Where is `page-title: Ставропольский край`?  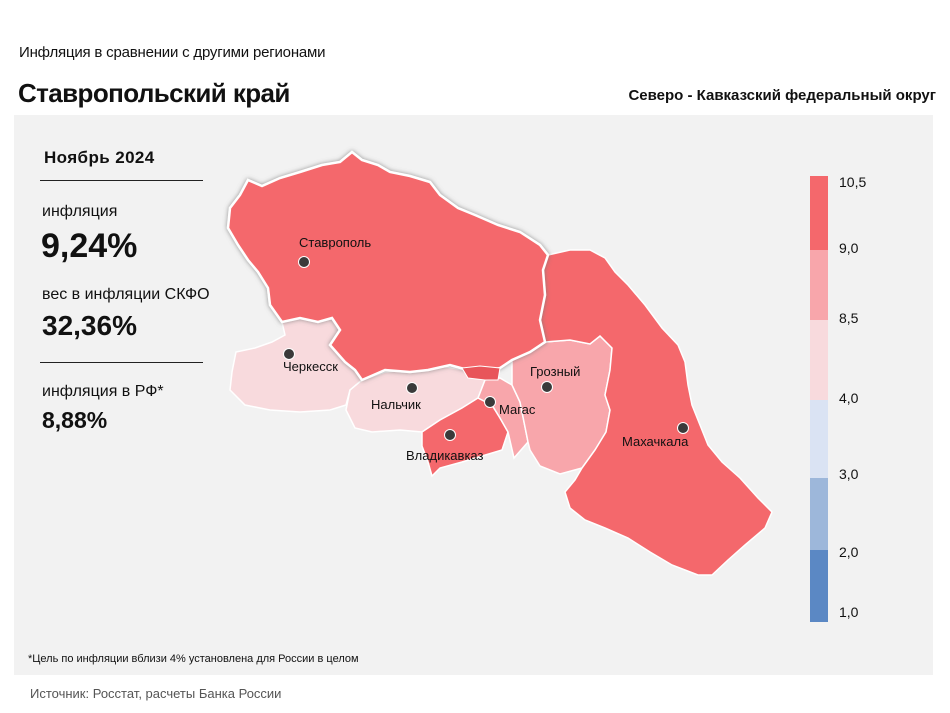 page-title: Ставропольский край is located at coordinates (154, 93).